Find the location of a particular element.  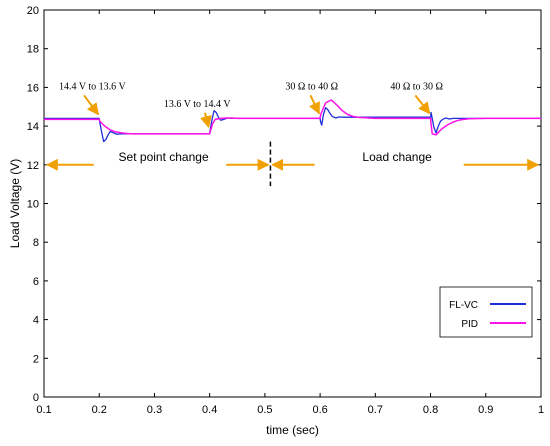

series-line-fl-vc is located at coordinates (292, 125).